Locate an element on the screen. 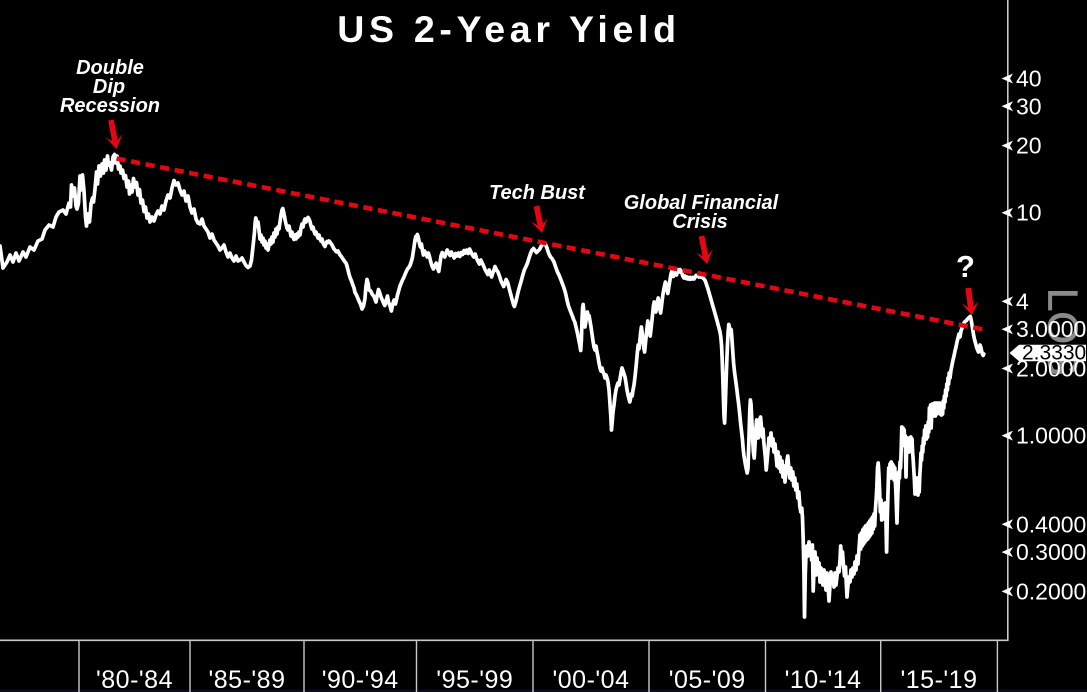 This screenshot has width=1087, height=692. svg-text: 0.4000 is located at coordinates (1051, 524).